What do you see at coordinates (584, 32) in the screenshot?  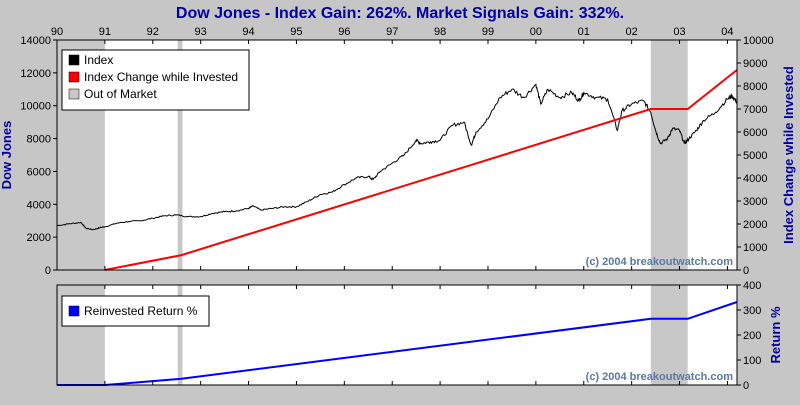 I see `x-tick-label: 01` at bounding box center [584, 32].